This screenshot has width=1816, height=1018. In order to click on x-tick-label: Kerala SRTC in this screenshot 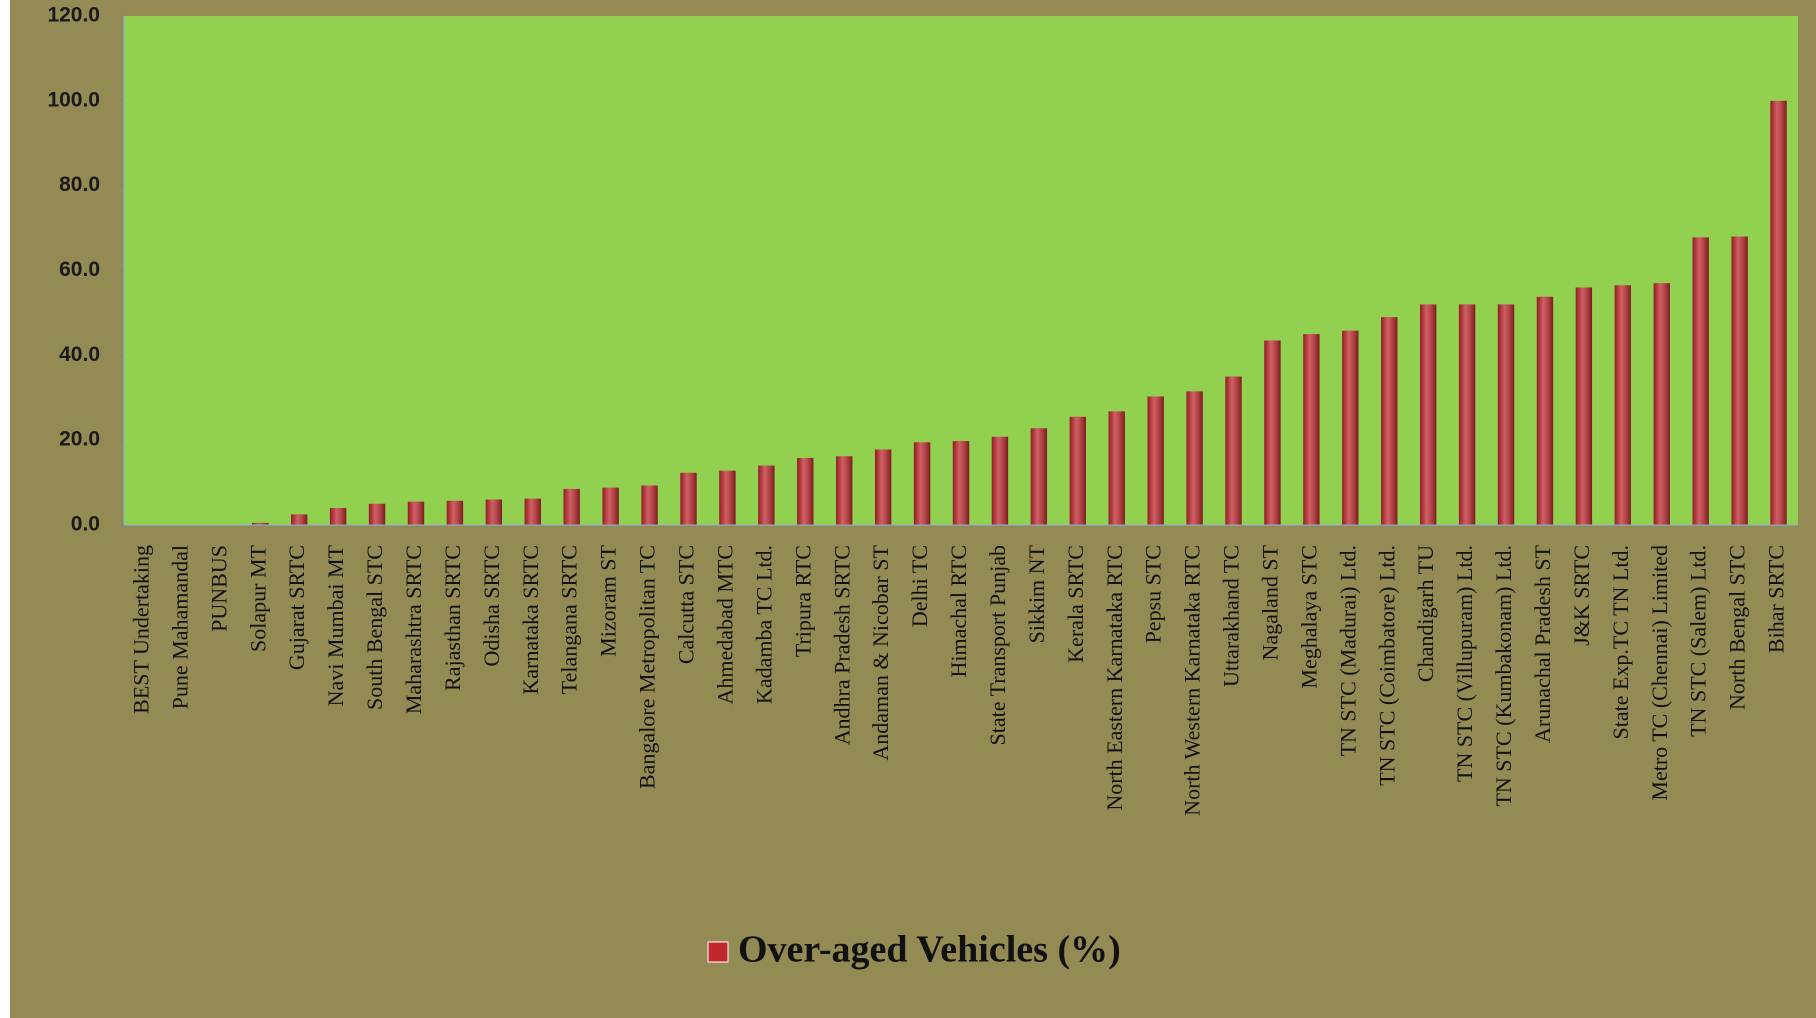, I will do `click(1075, 604)`.